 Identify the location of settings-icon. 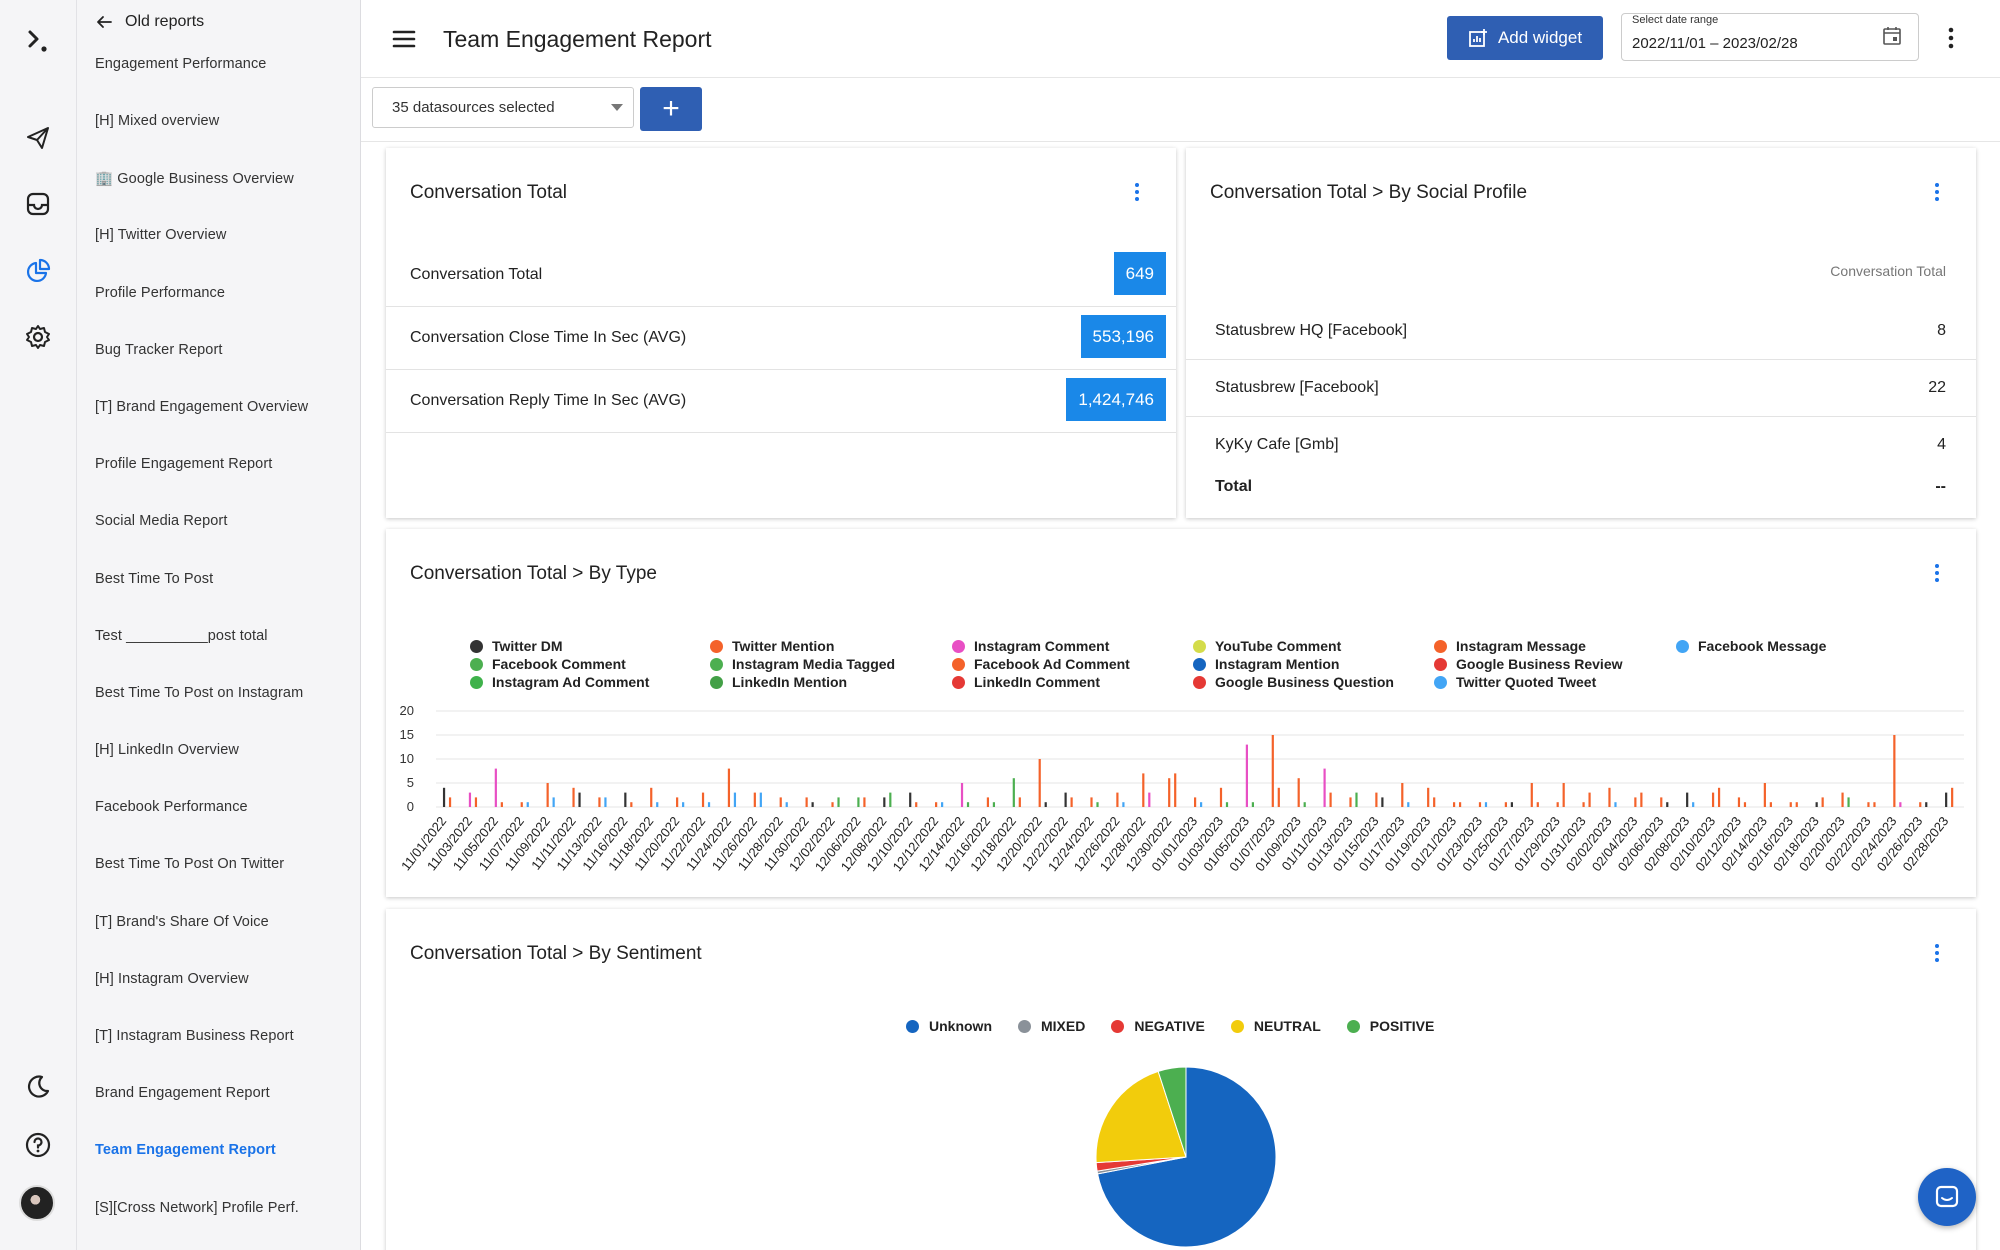
(38, 337).